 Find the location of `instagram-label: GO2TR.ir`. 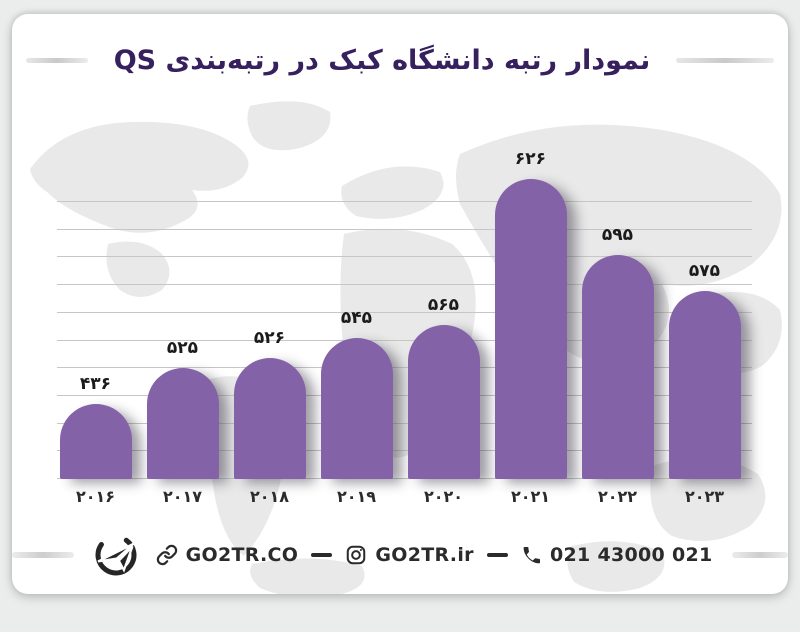

instagram-label: GO2TR.ir is located at coordinates (424, 555).